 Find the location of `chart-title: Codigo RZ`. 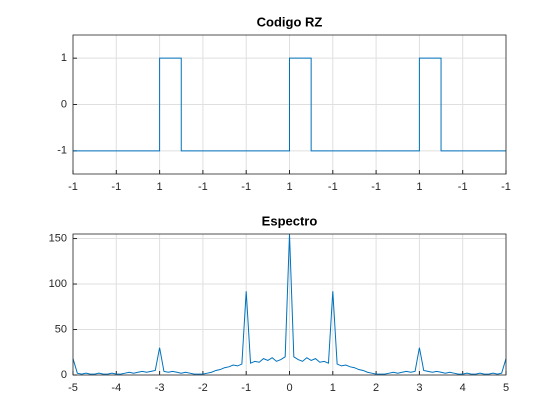

chart-title: Codigo RZ is located at coordinates (290, 21).